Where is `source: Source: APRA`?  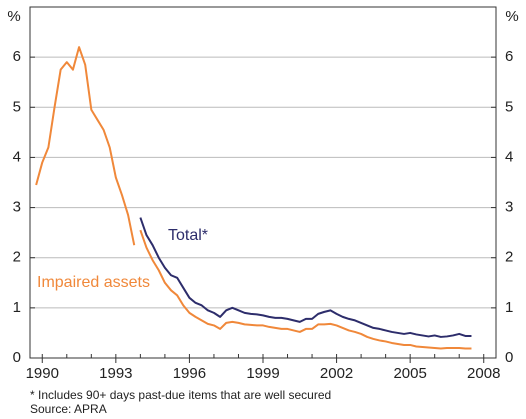 source: Source: APRA is located at coordinates (68, 409).